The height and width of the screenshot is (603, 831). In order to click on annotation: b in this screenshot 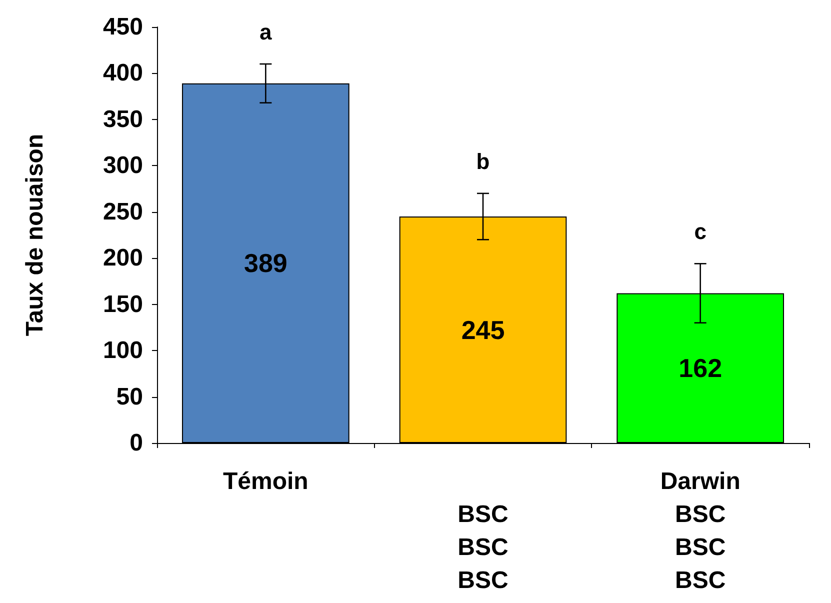, I will do `click(483, 161)`.